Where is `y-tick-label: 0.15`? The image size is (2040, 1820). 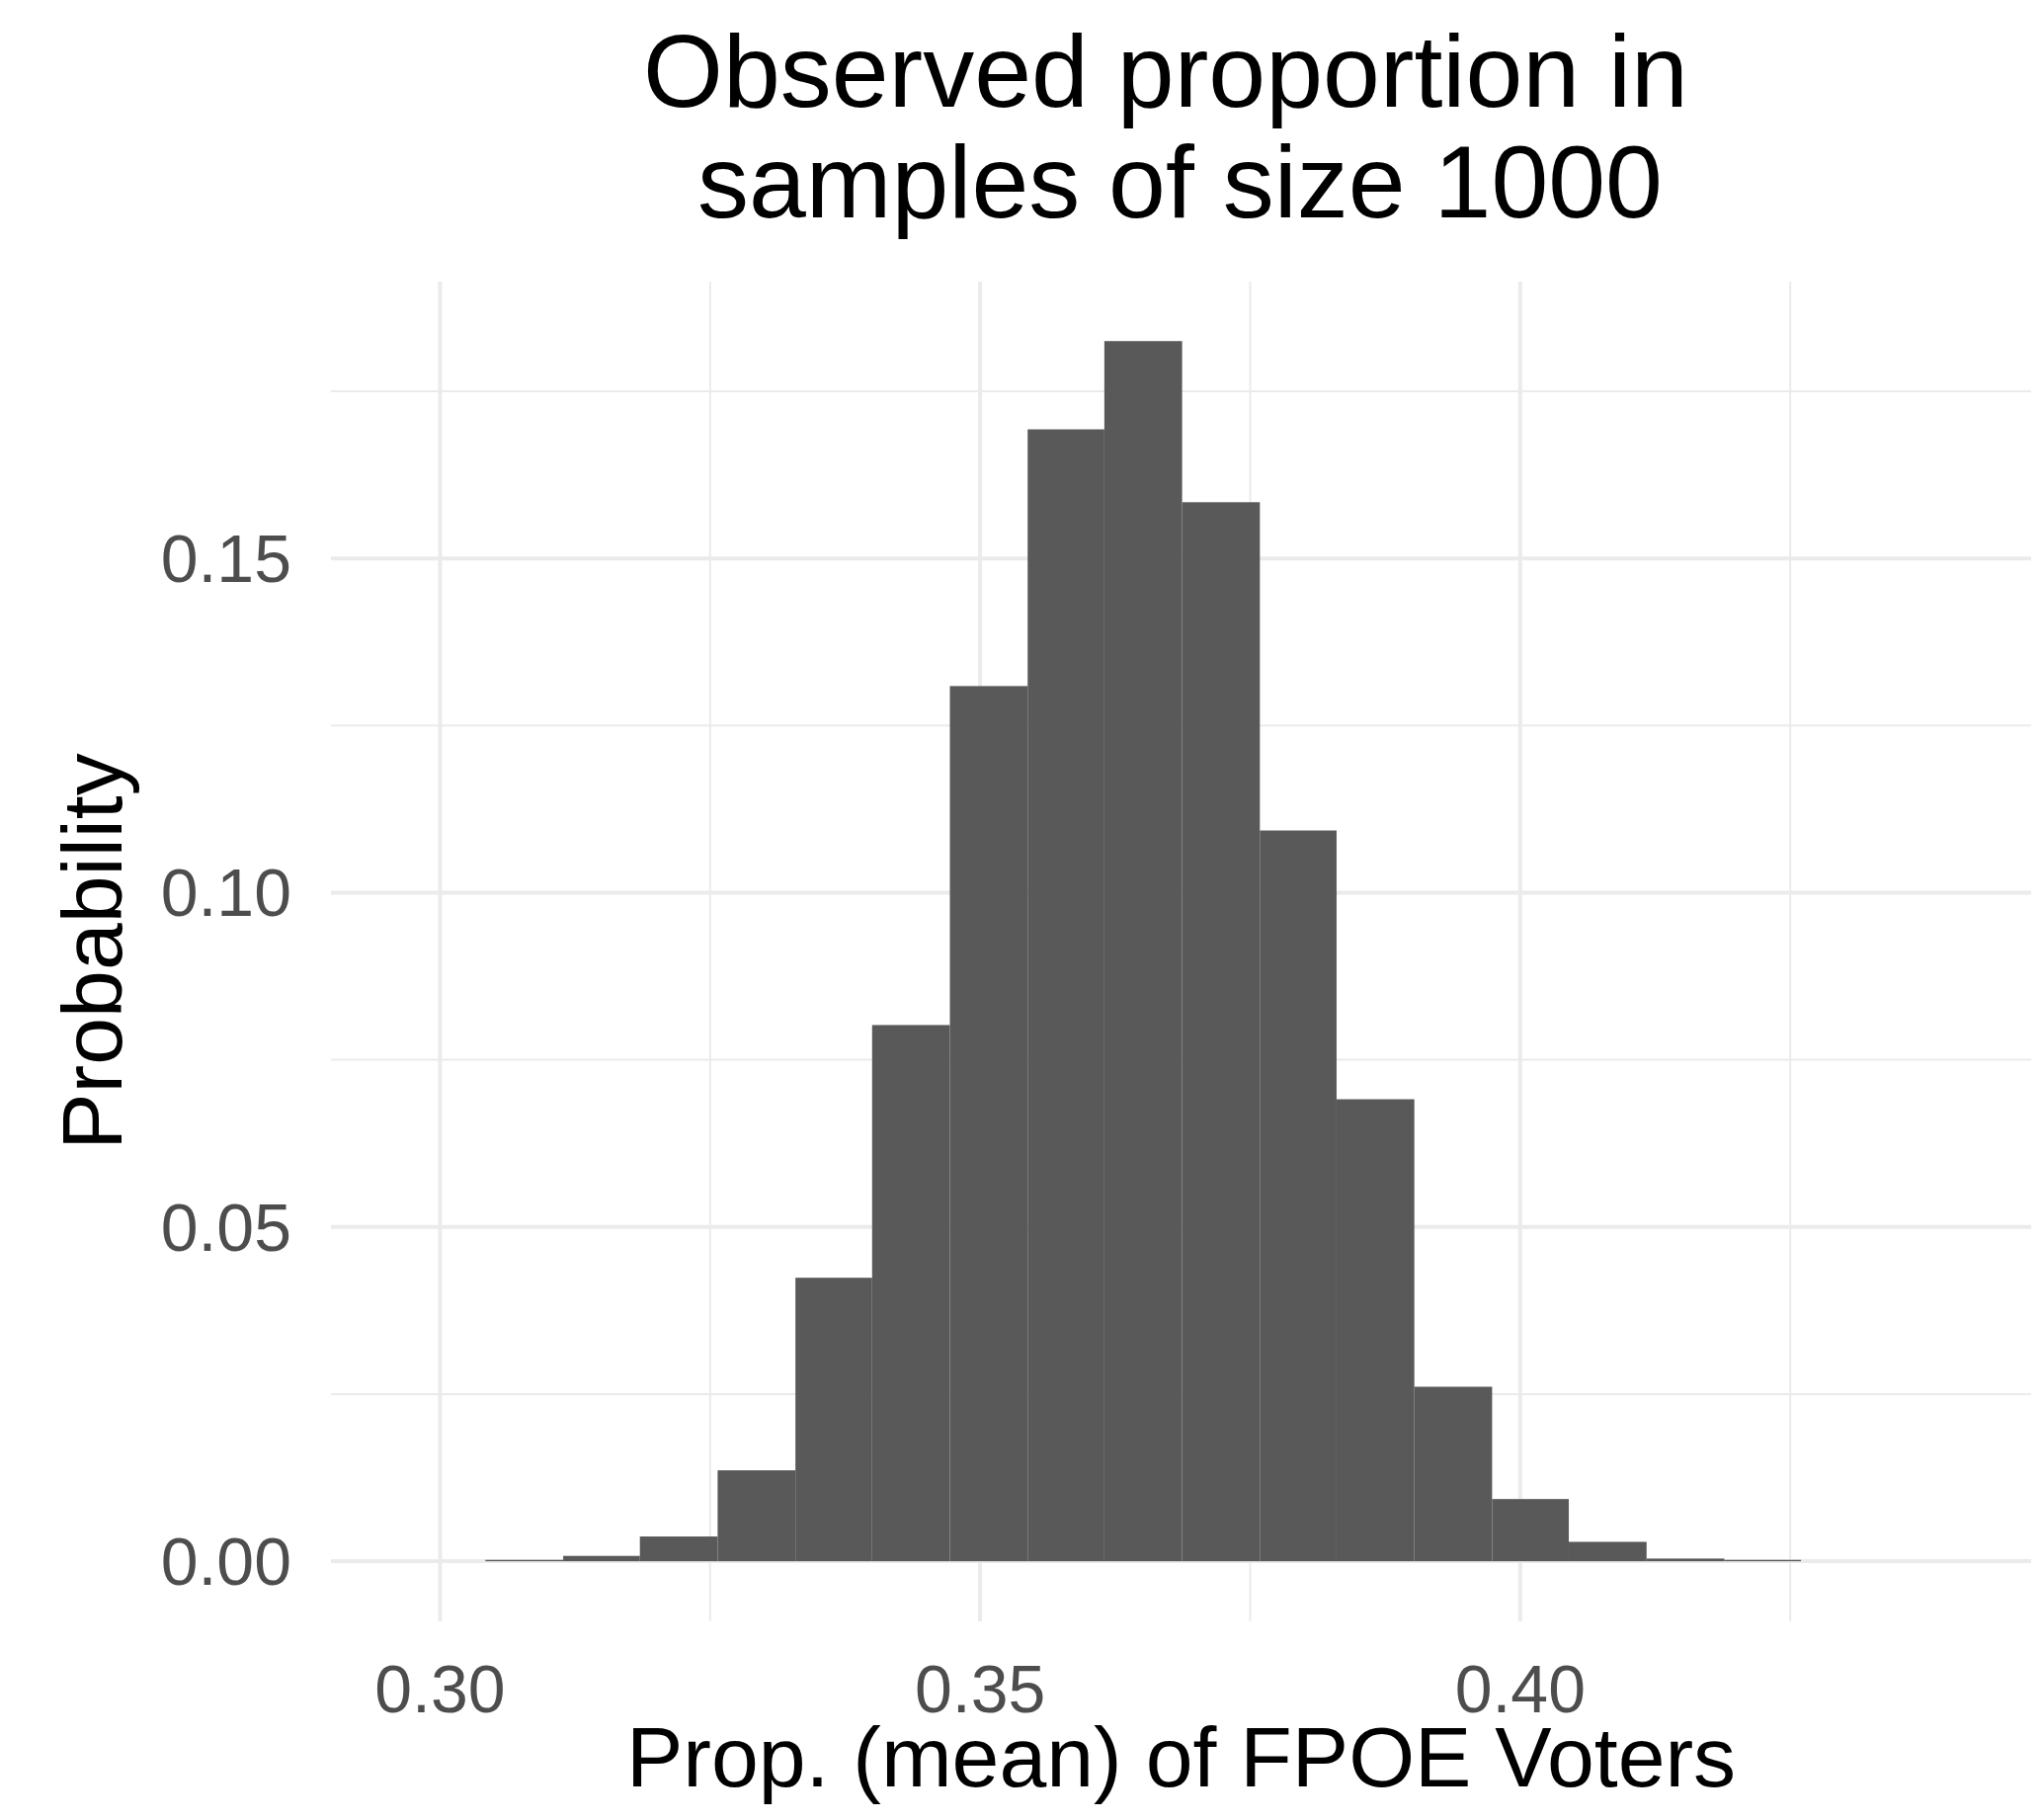
y-tick-label: 0.15 is located at coordinates (225, 558).